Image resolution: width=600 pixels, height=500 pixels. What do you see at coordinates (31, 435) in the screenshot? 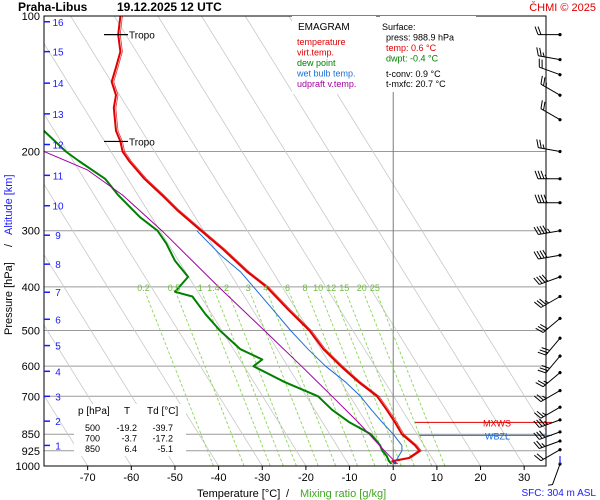
I see `pressure-tick-label: 850` at bounding box center [31, 435].